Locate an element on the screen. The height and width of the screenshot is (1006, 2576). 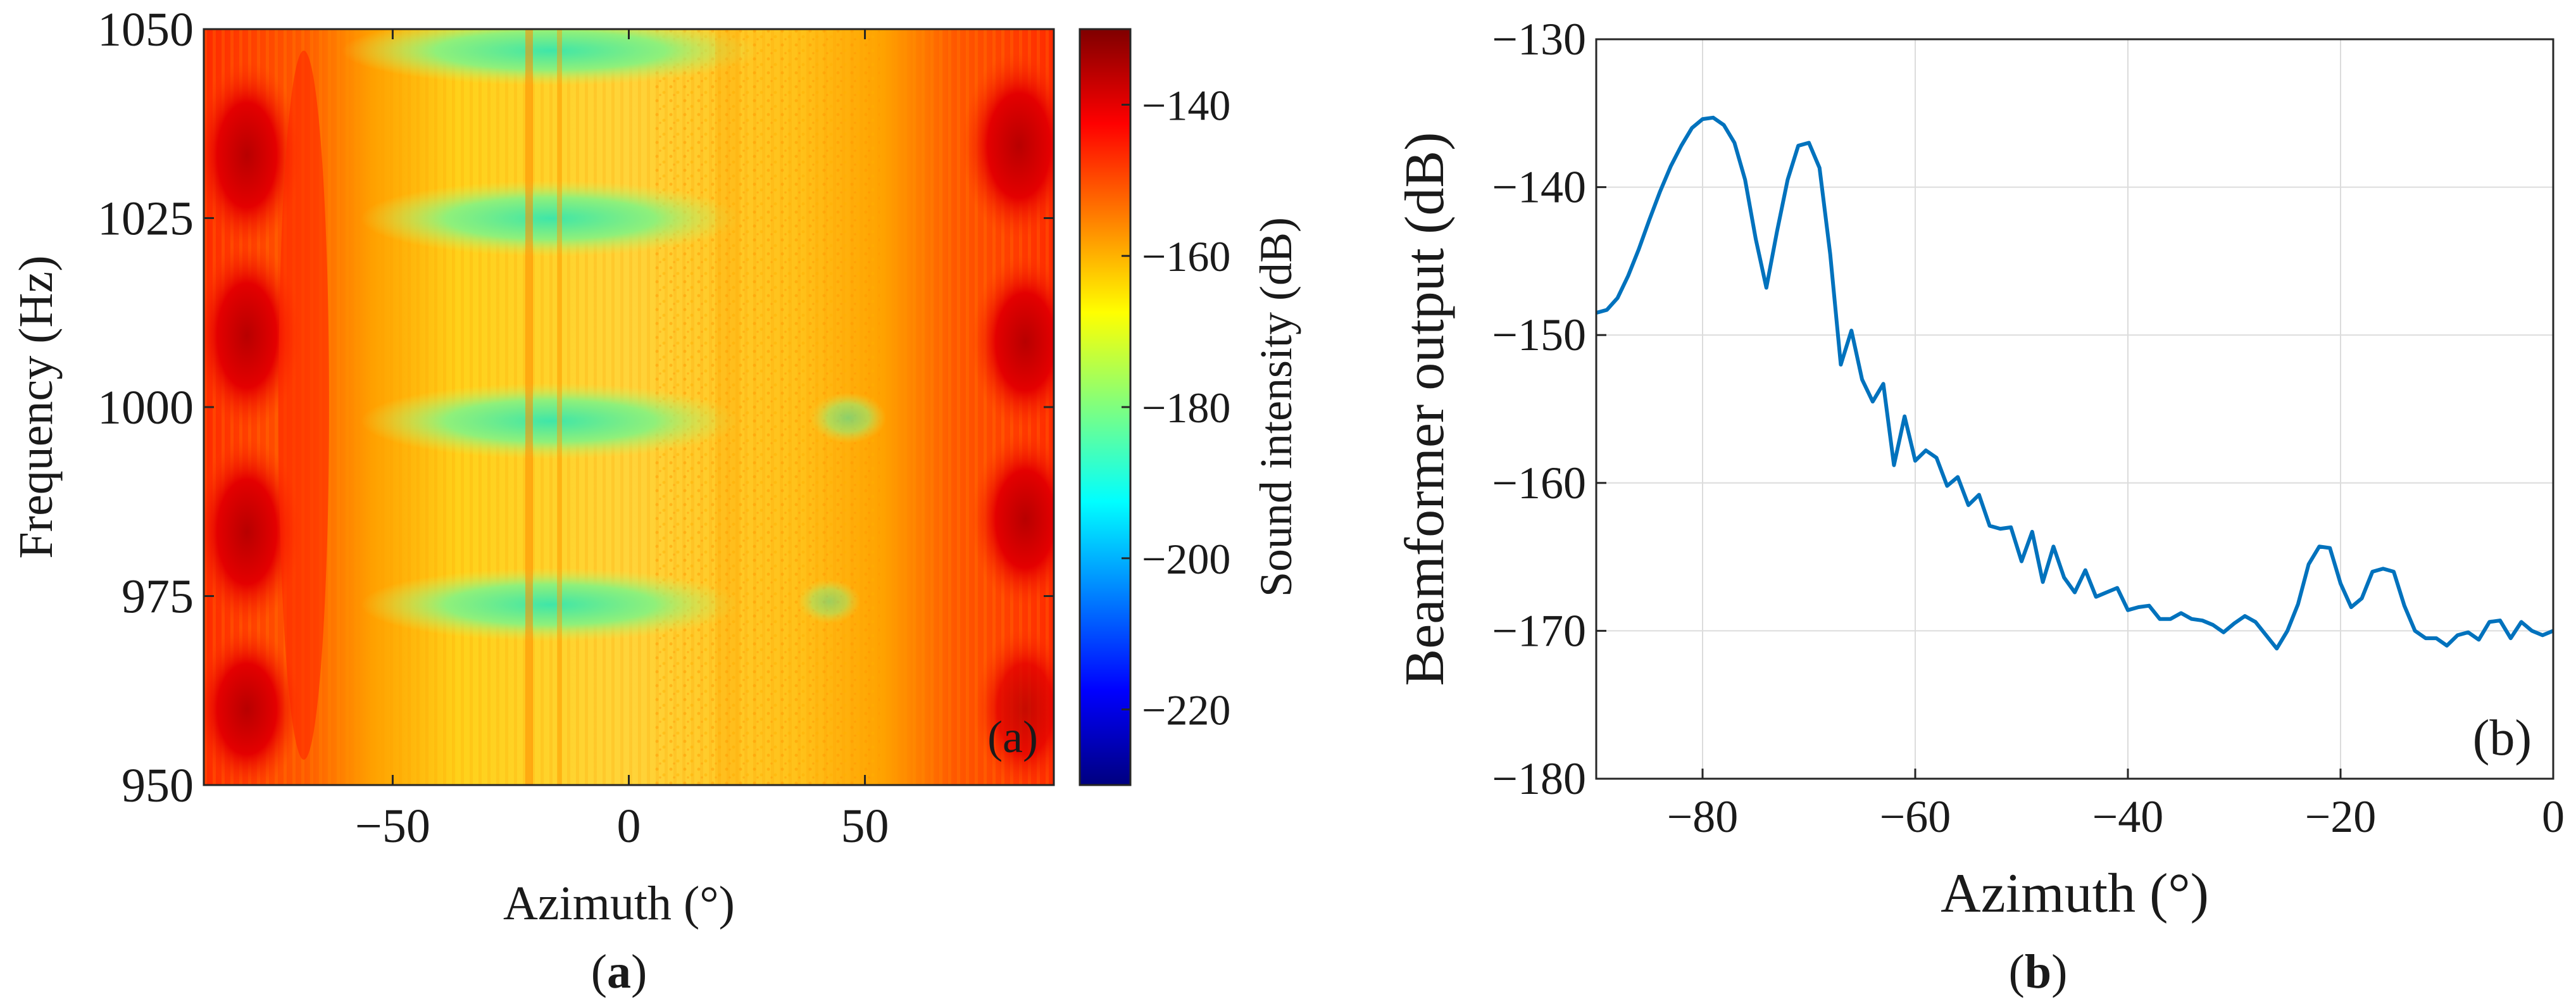
line-y-tick-label: −160 is located at coordinates (1539, 483).